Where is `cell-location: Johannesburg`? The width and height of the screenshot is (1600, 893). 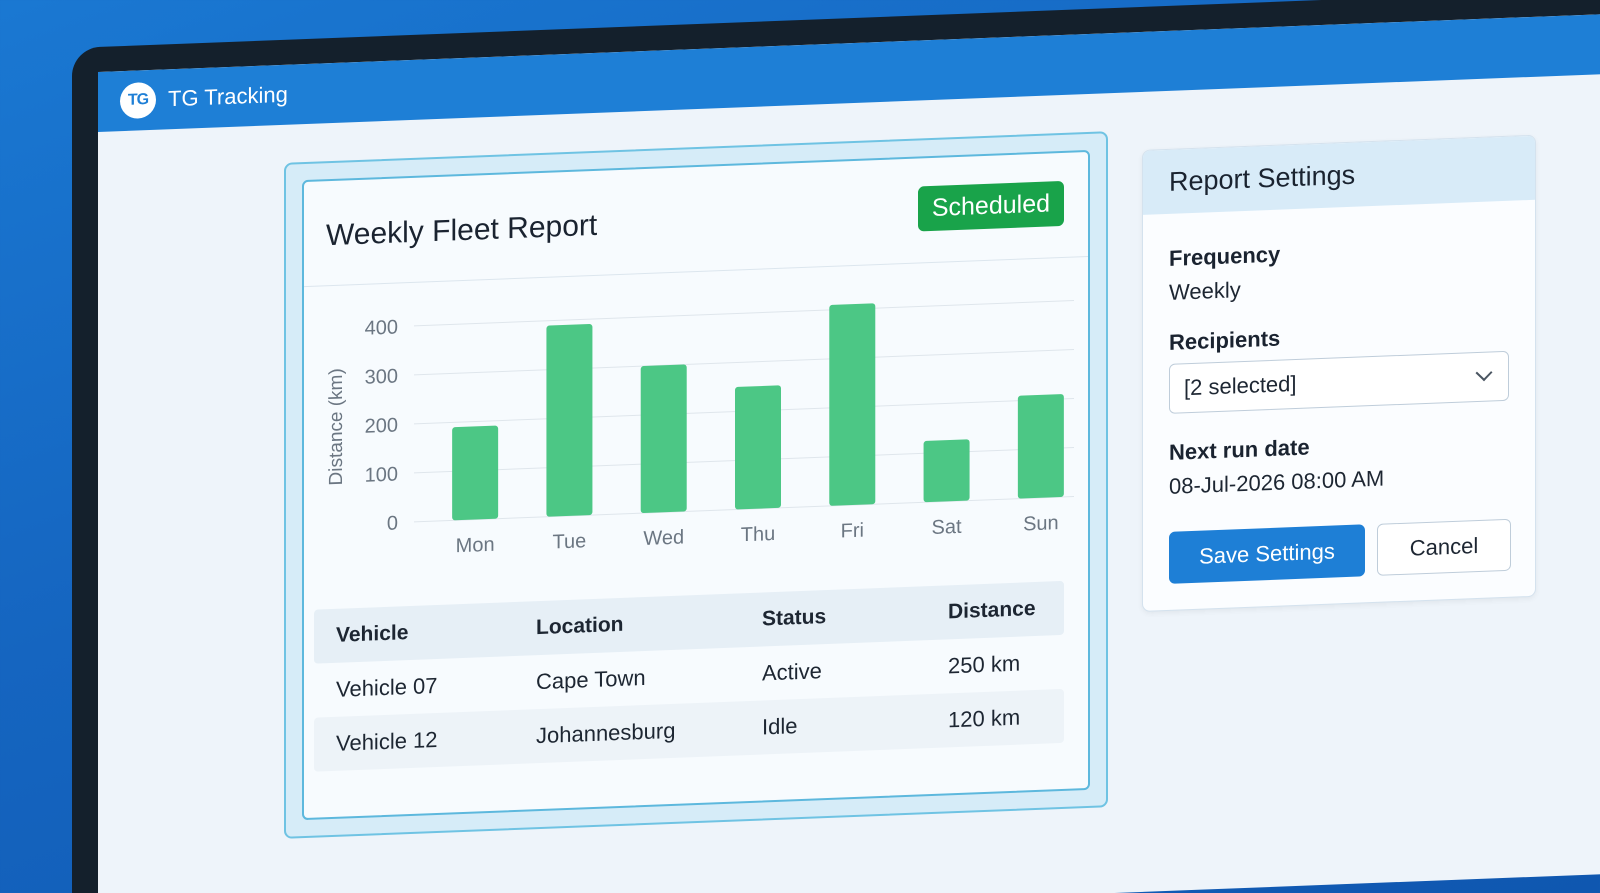 cell-location: Johannesburg is located at coordinates (606, 733).